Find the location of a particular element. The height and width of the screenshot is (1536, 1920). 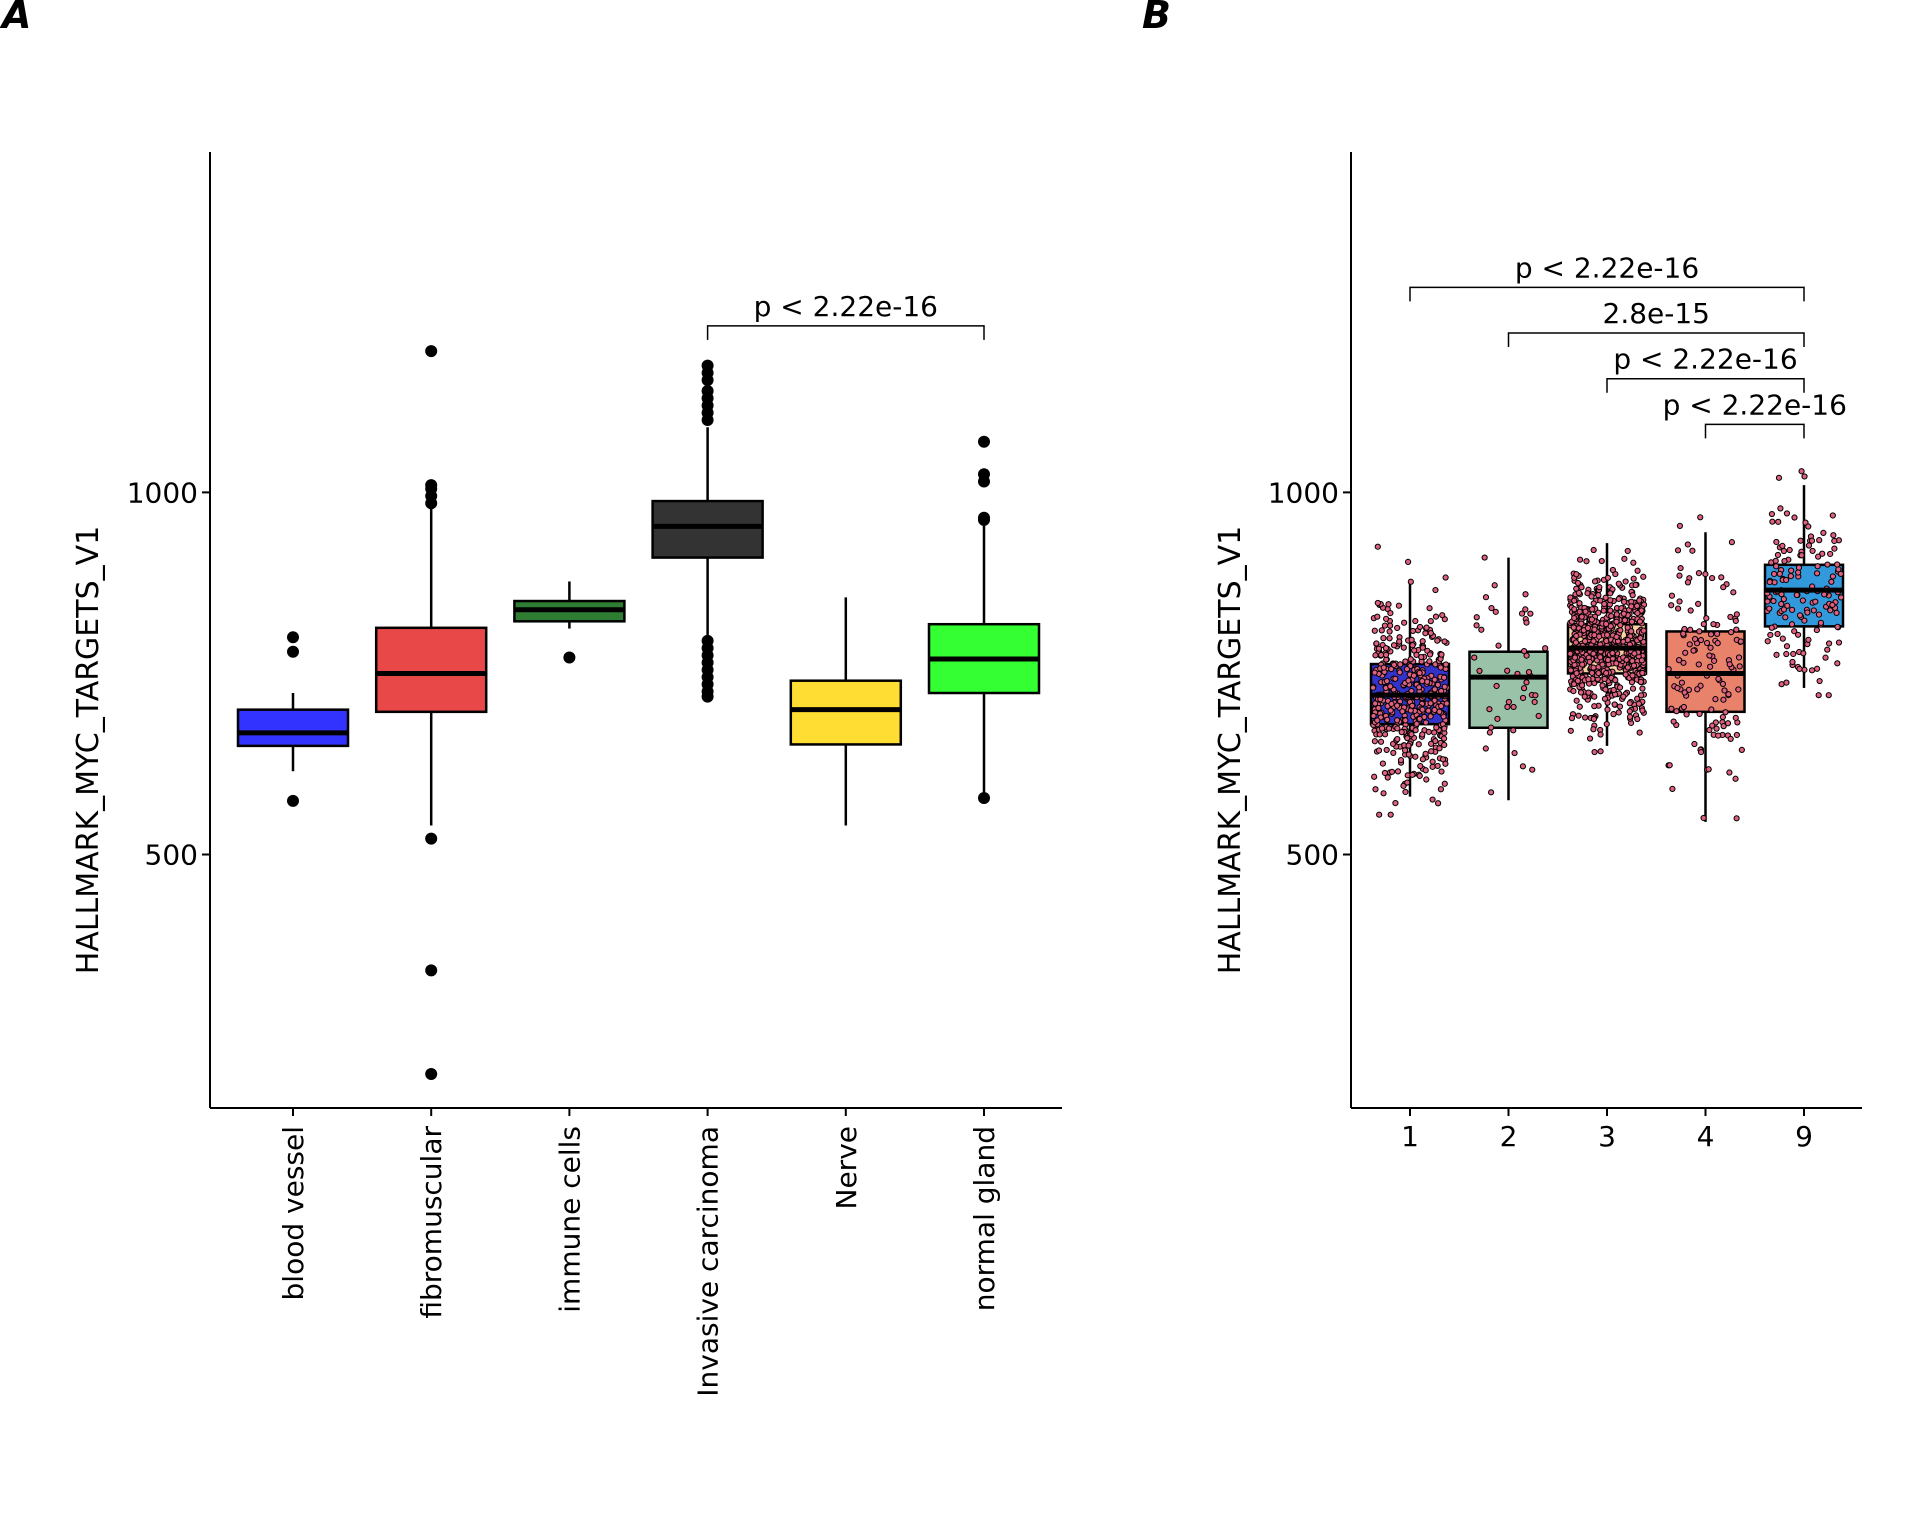

y-tick-label: 1000 is located at coordinates (162, 492).